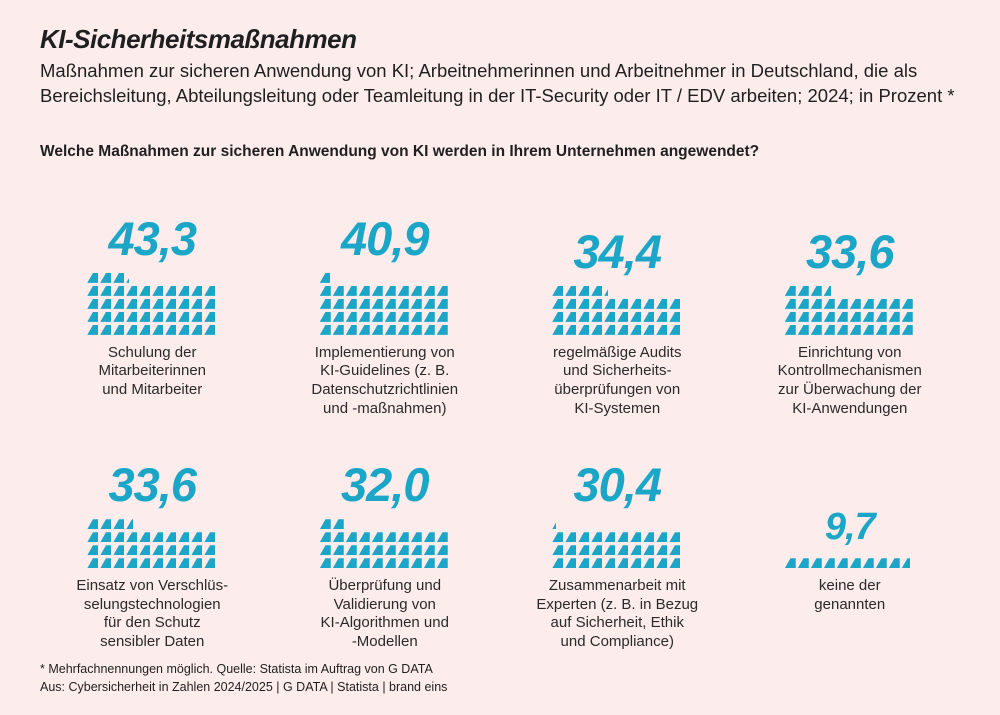 The width and height of the screenshot is (1000, 715). I want to click on stat-value: 34,4, so click(617, 251).